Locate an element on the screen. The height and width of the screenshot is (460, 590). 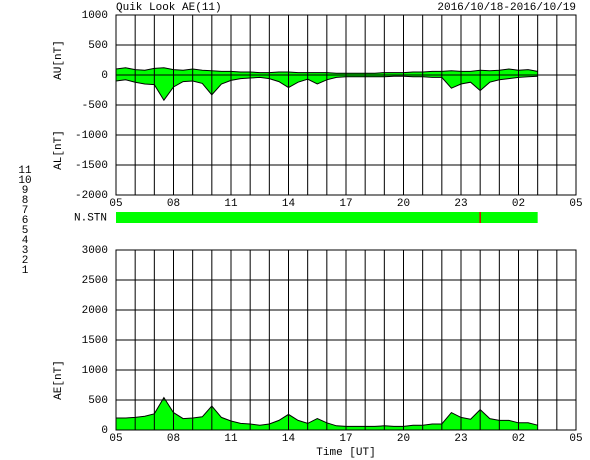
y-tick-label: 3000 is located at coordinates (95, 251).